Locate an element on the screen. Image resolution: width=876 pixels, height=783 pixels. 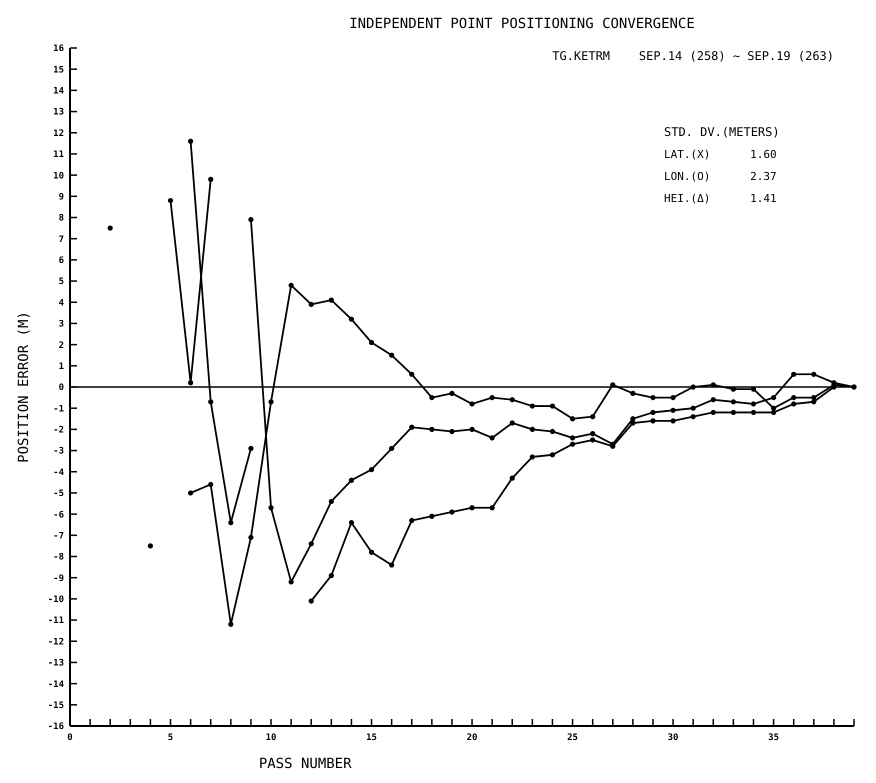
chart-subtitle: TG.KETRM SEP.14 (258) ~ SEP.19 (263) is located at coordinates (693, 56).